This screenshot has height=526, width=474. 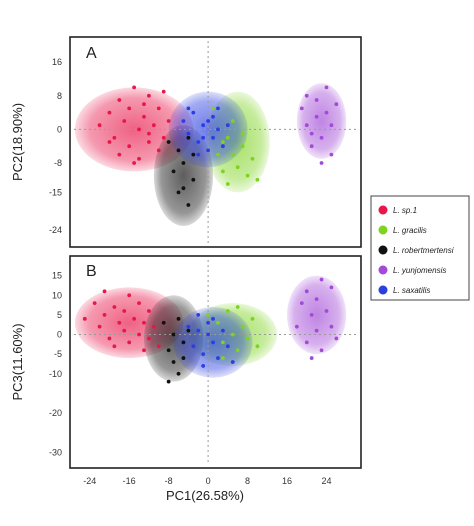 What do you see at coordinates (210, 330) in the screenshot?
I see `panel-b-points` at bounding box center [210, 330].